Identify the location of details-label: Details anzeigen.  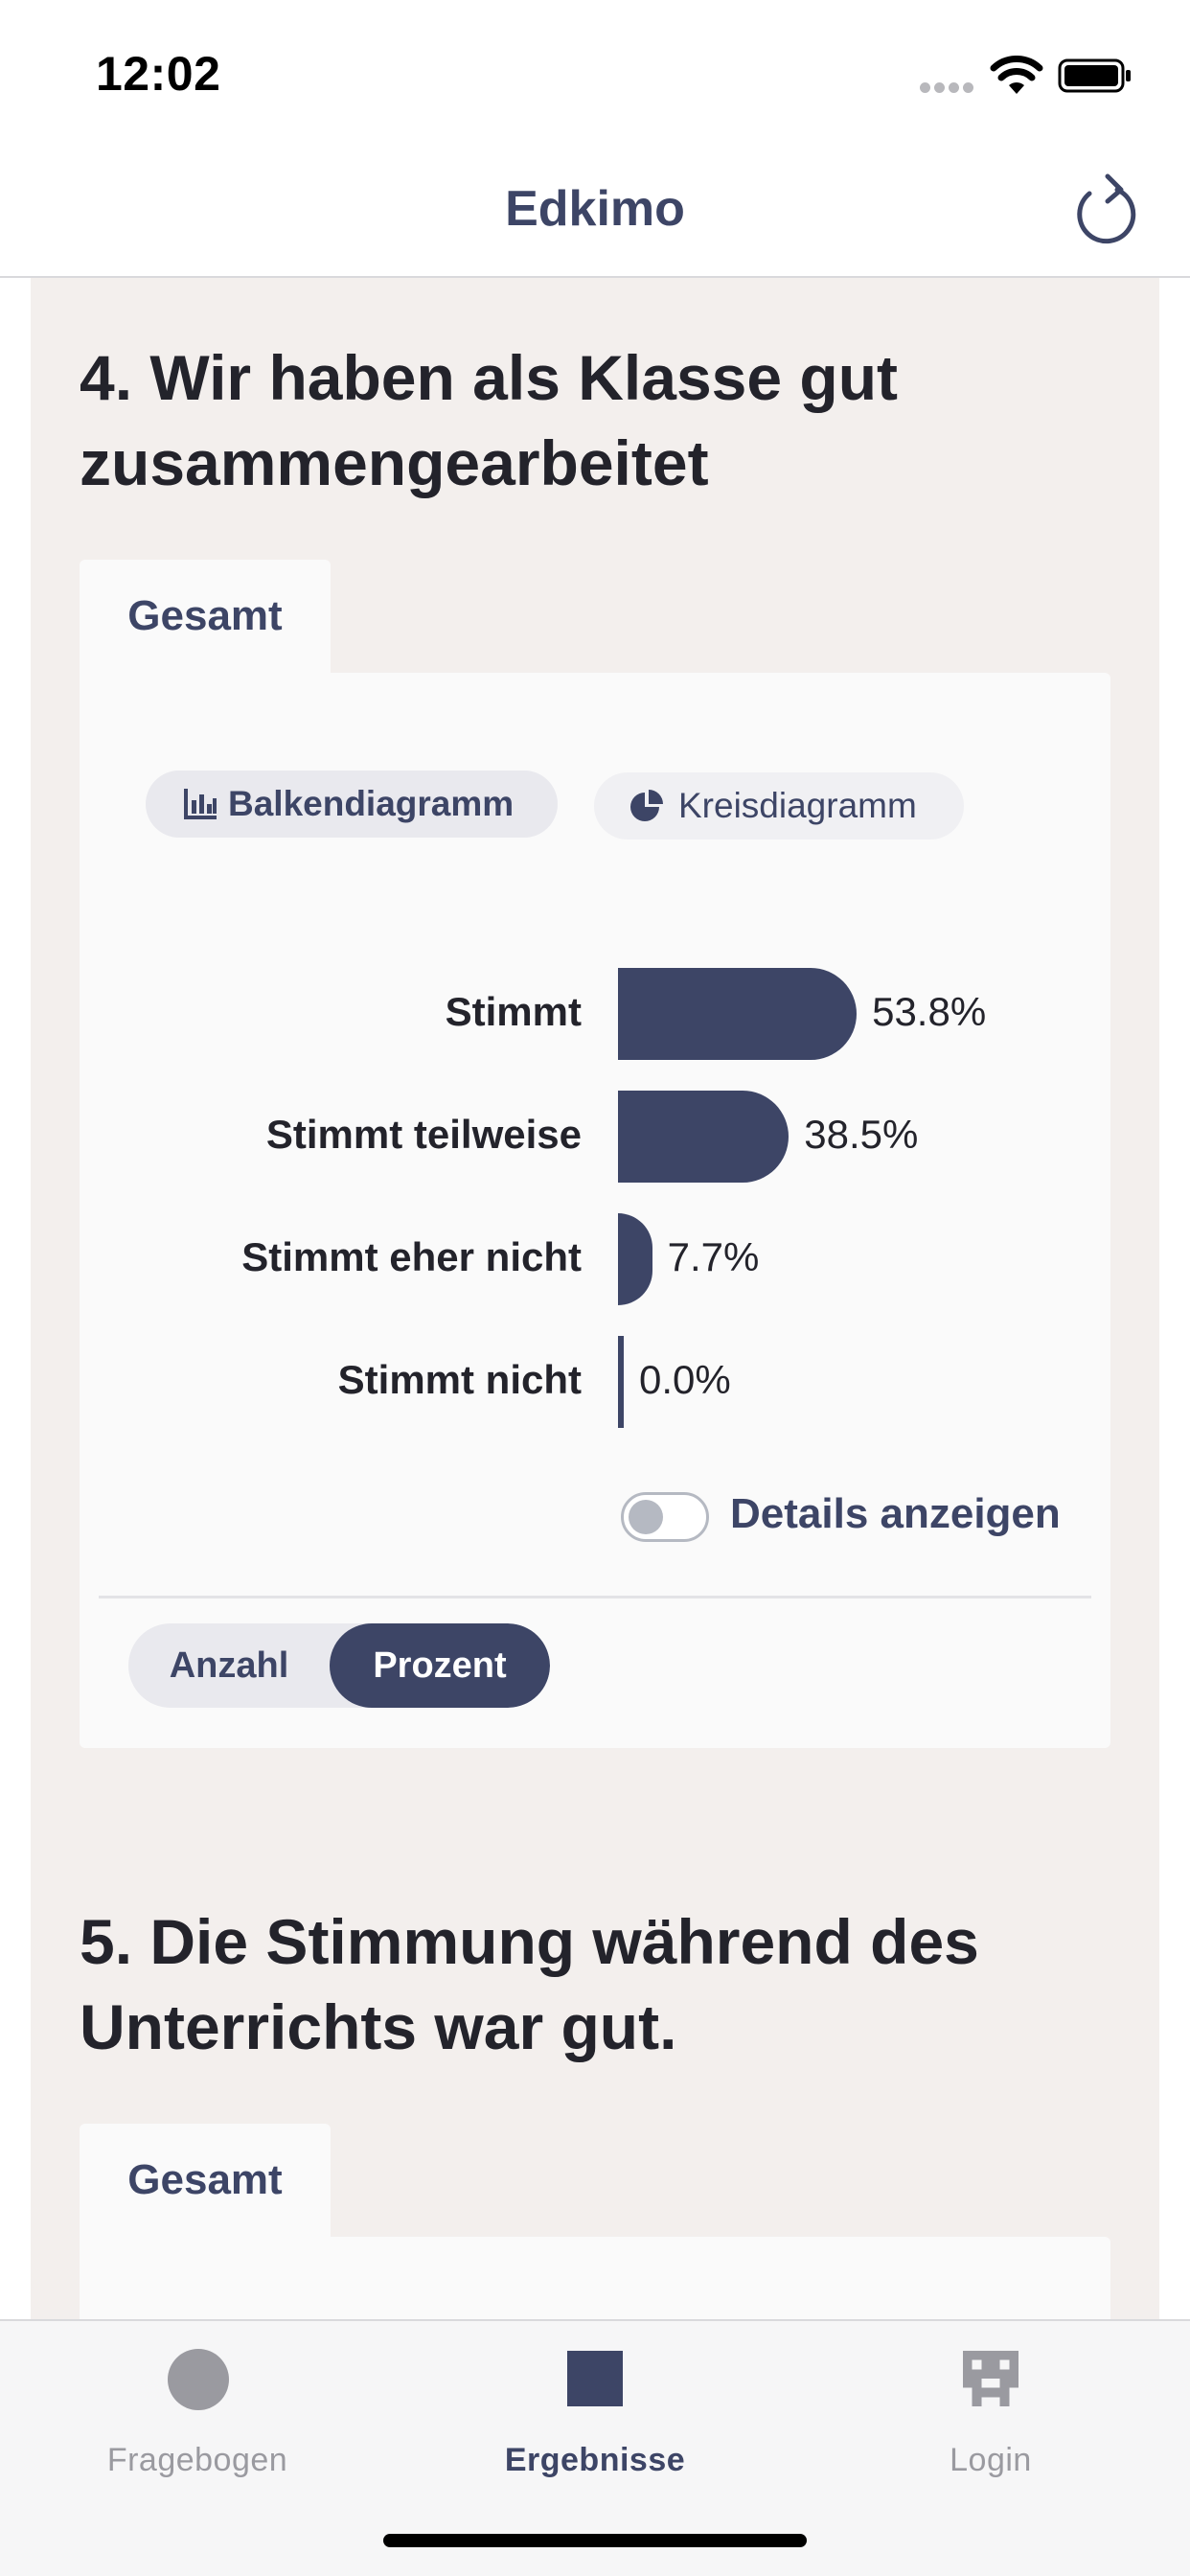
(896, 1513).